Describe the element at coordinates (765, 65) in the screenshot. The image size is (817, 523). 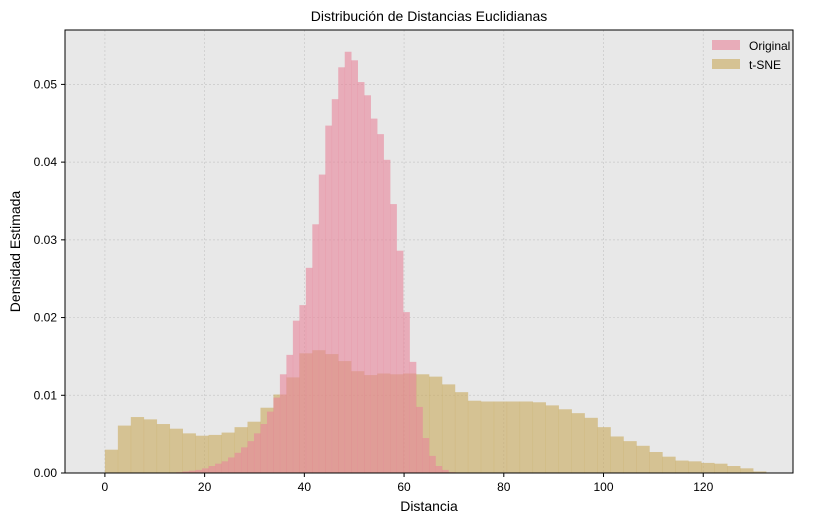
I see `legend-label: t-SNE` at that location.